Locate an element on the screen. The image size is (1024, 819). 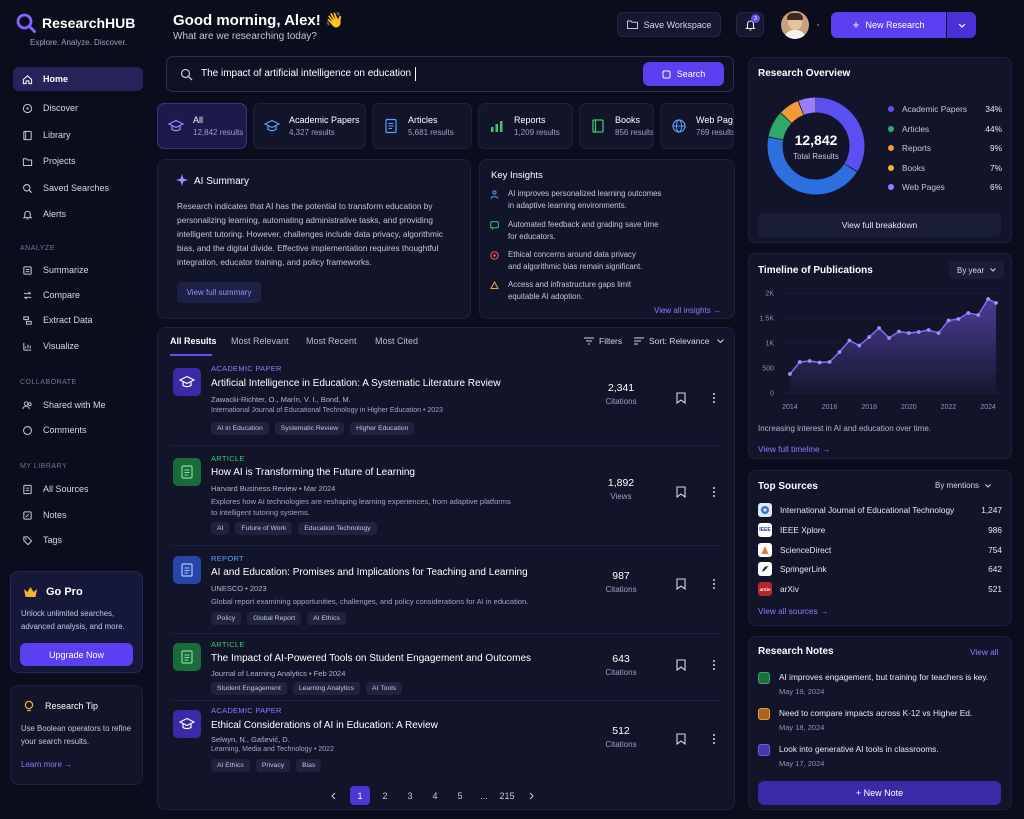
result-tag: Learning Analytics is located at coordinates (326, 688).